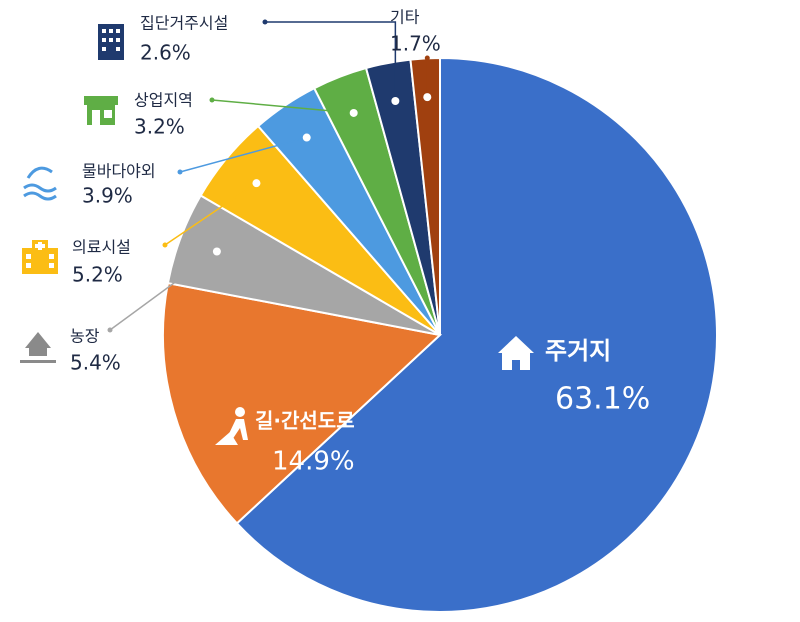  I want to click on slice-label: 기타, so click(405, 17).